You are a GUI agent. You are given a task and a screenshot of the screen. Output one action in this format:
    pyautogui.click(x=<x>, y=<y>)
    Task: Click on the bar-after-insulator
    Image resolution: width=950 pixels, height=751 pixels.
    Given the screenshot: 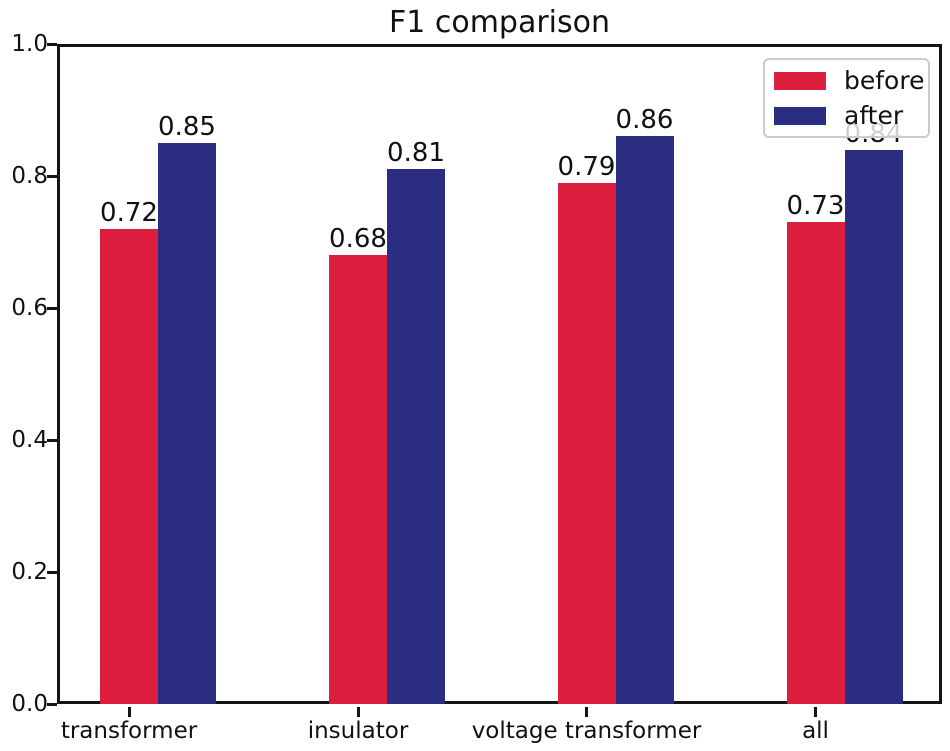 What is the action you would take?
    pyautogui.click(x=416, y=436)
    